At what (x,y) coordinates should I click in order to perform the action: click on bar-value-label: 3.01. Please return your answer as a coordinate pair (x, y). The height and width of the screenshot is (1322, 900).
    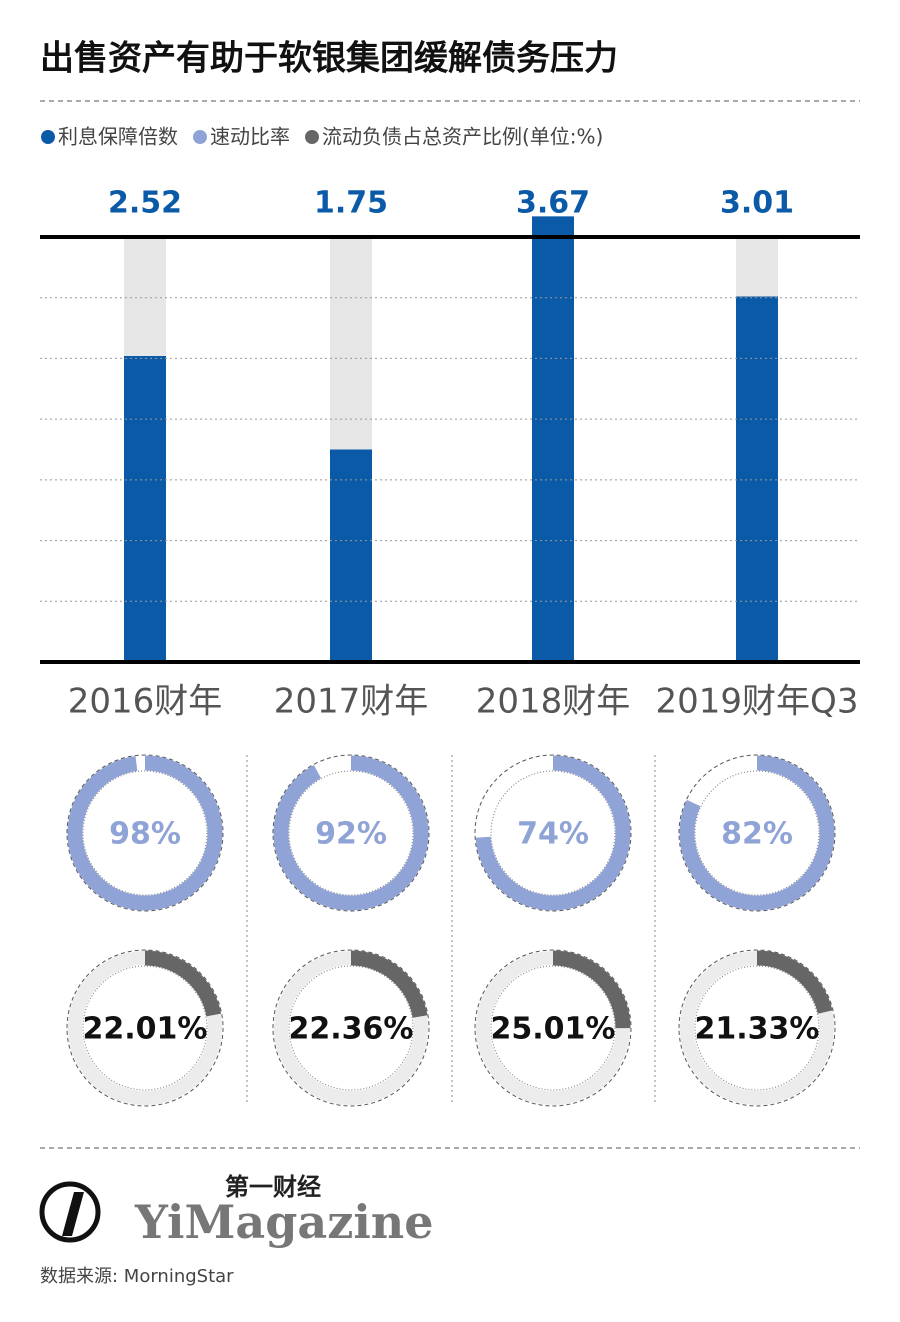
    Looking at the image, I should click on (757, 203).